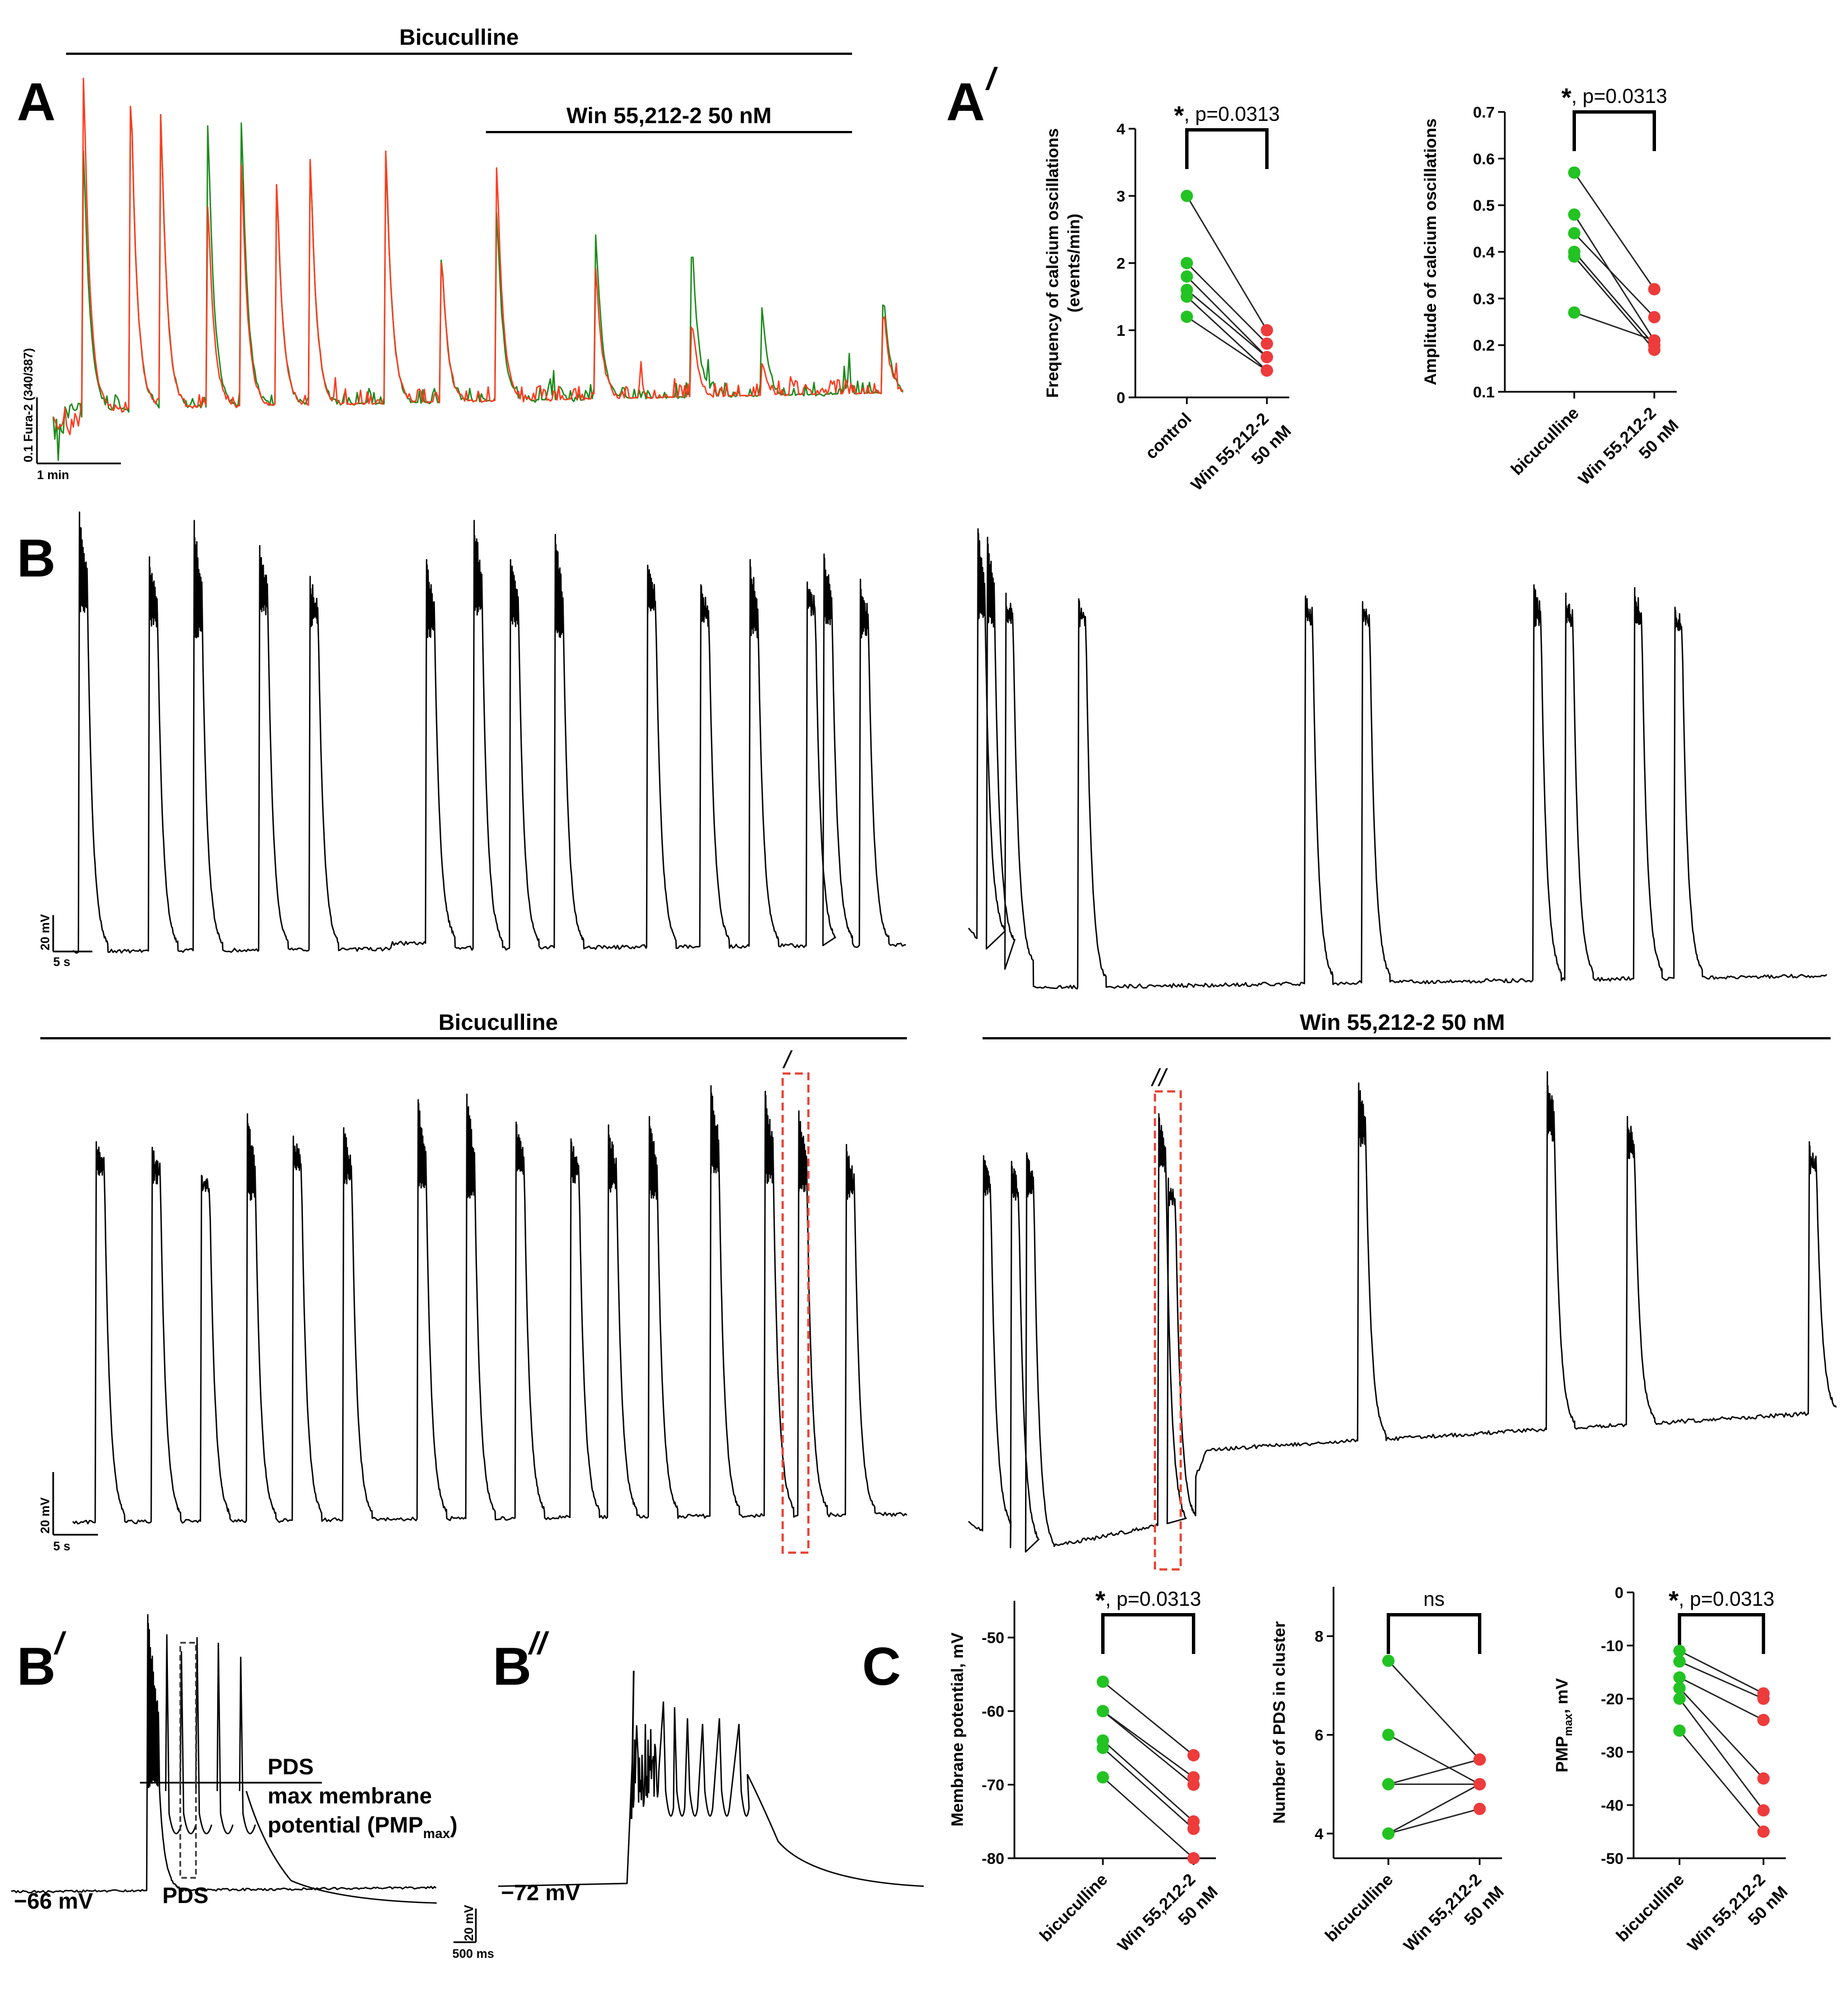 This screenshot has height=2006, width=1848. What do you see at coordinates (1564, 1725) in the screenshot?
I see `y-axis-label: PMPmax, mV` at bounding box center [1564, 1725].